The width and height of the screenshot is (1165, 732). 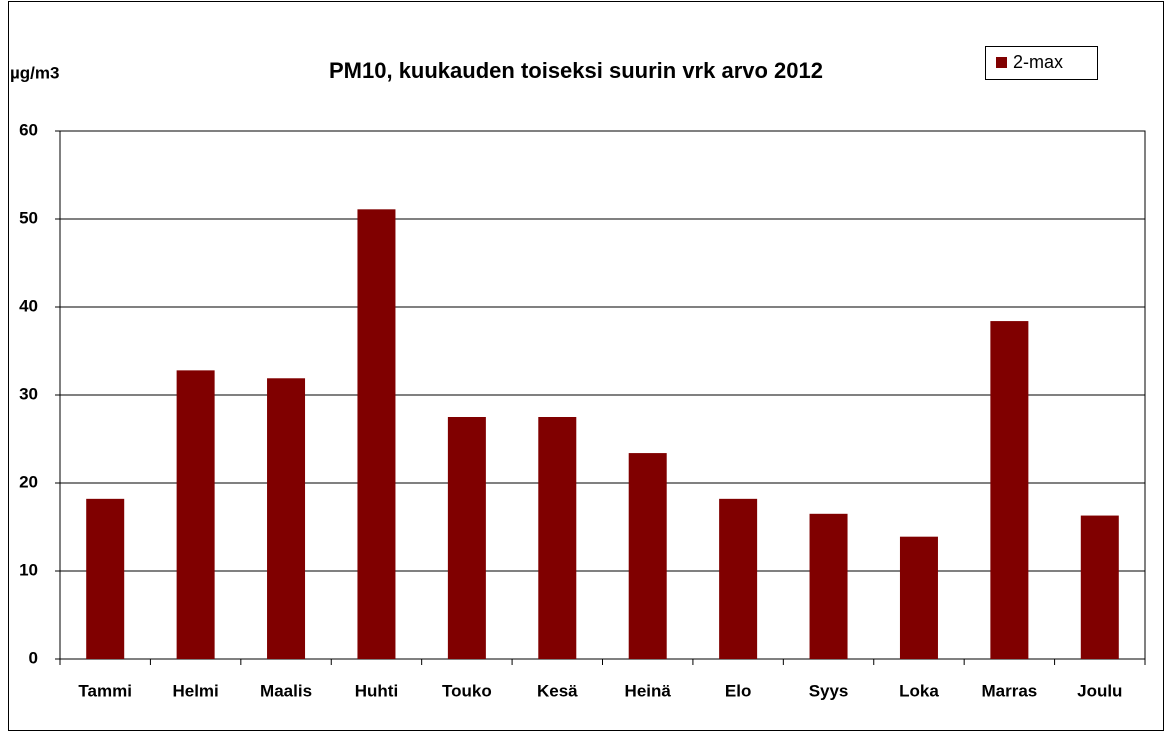 What do you see at coordinates (648, 690) in the screenshot?
I see `x-tick-label: Heinä` at bounding box center [648, 690].